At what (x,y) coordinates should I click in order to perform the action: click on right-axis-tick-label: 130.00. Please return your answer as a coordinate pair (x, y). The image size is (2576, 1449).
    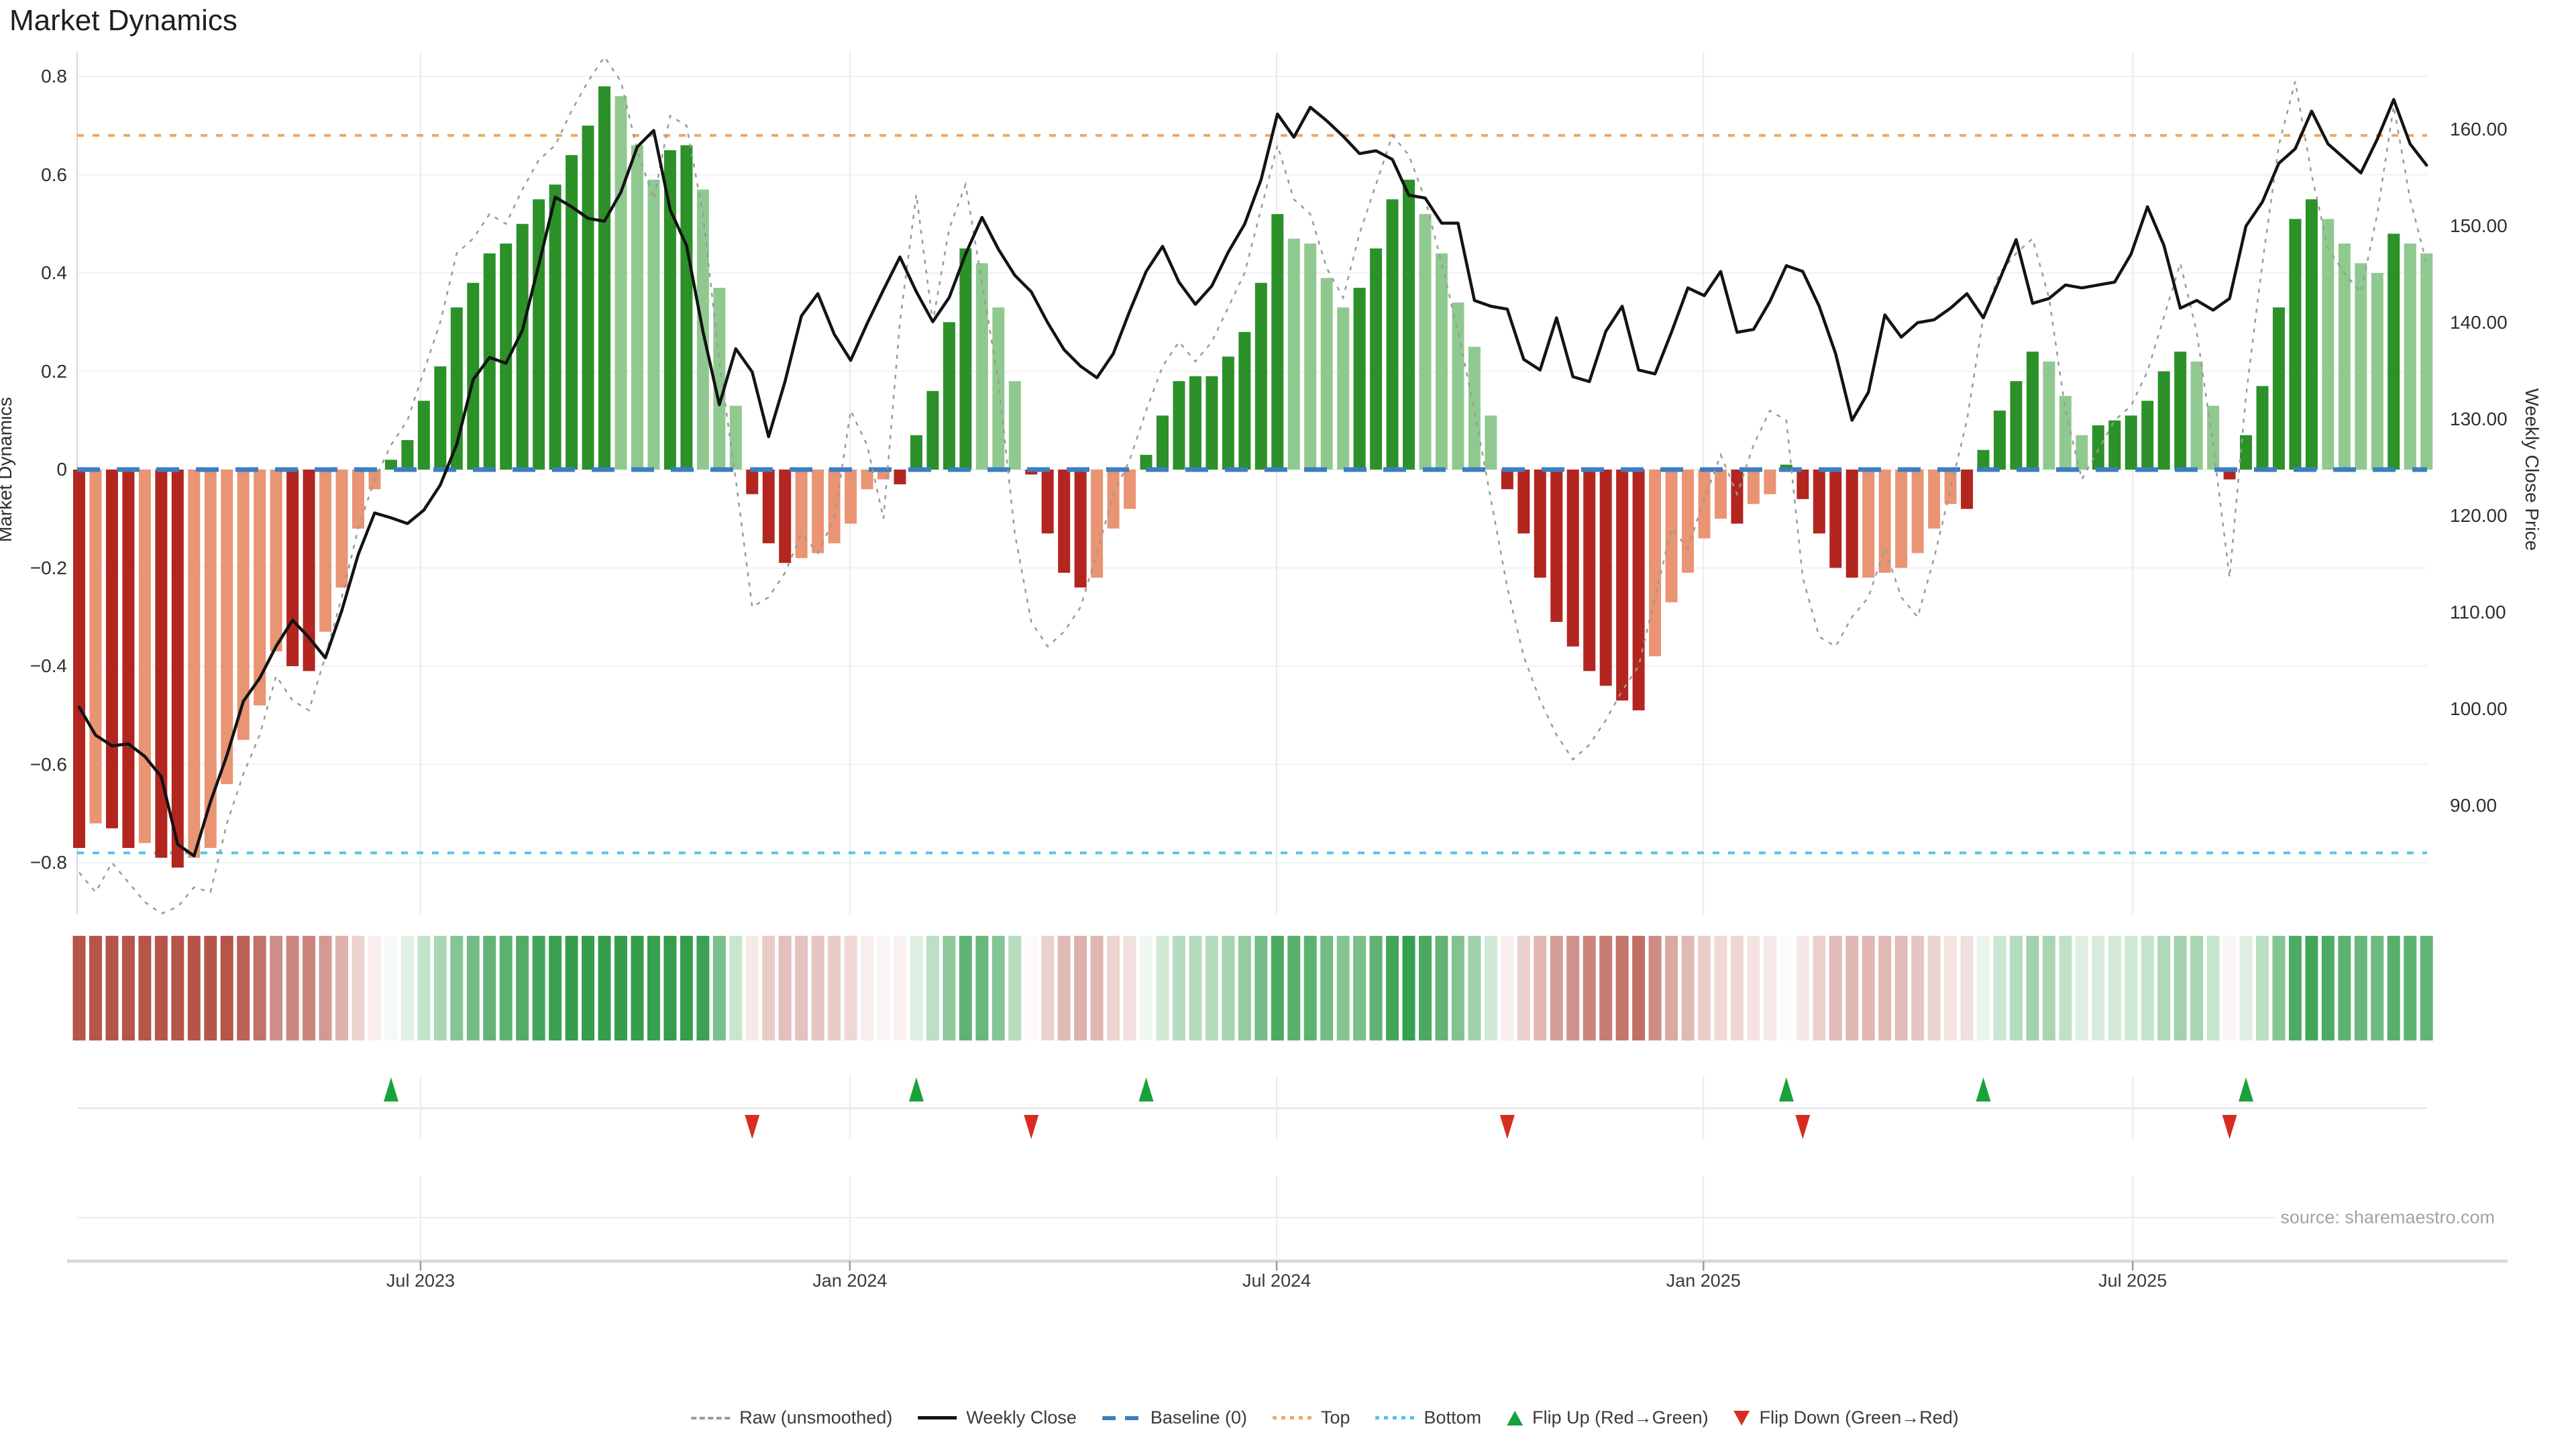
    Looking at the image, I should click on (2479, 419).